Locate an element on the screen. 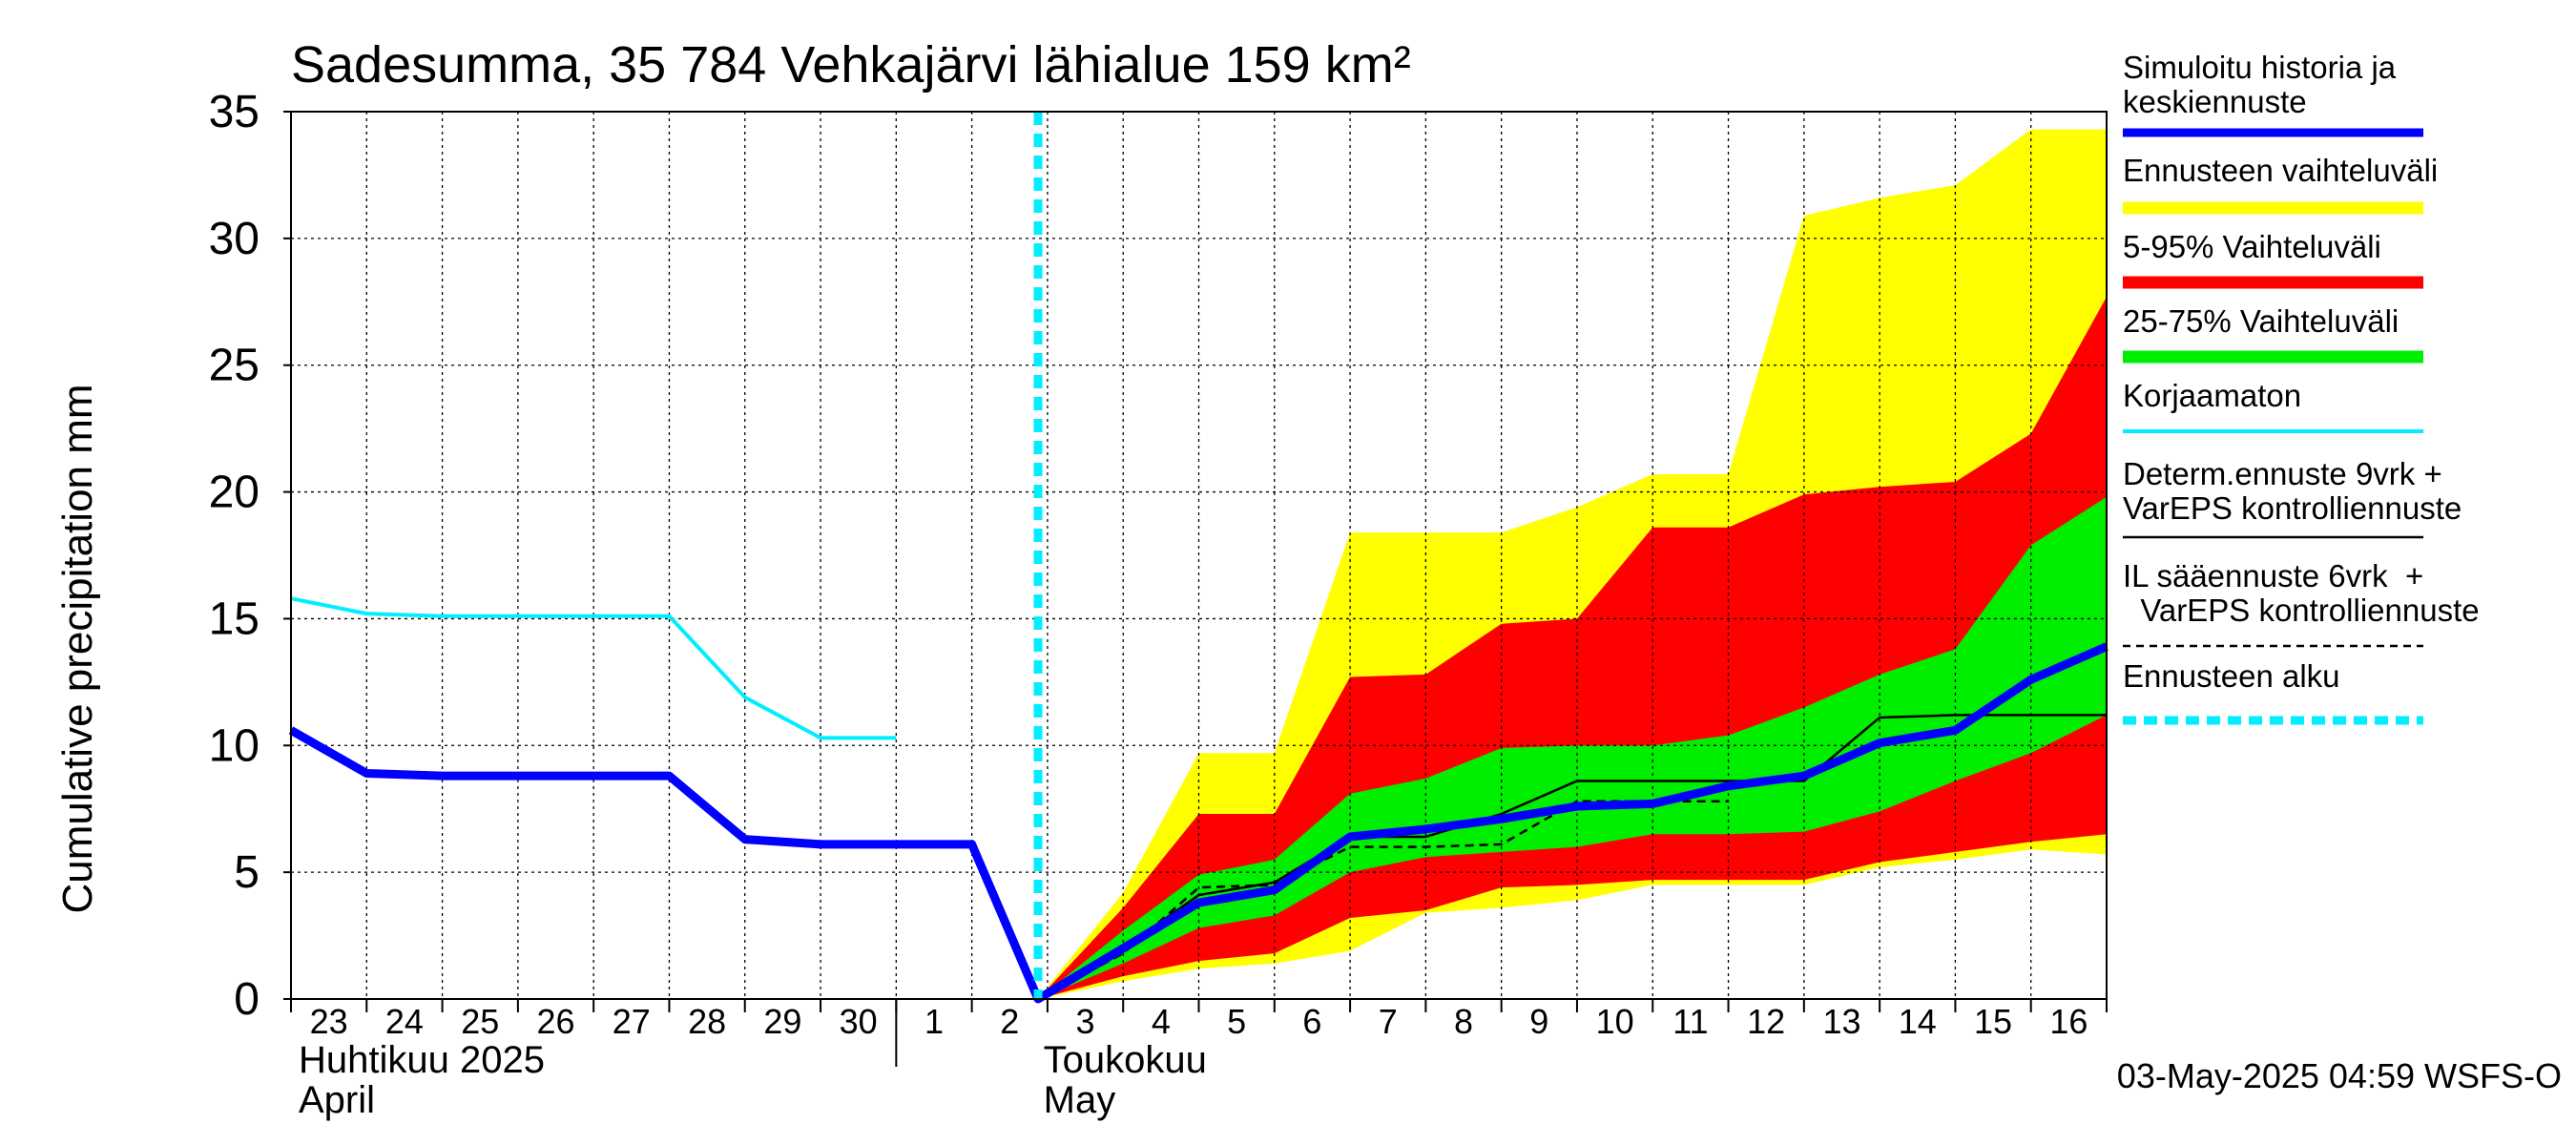 This screenshot has width=2576, height=1145. x-tick-label: 23 is located at coordinates (329, 1022).